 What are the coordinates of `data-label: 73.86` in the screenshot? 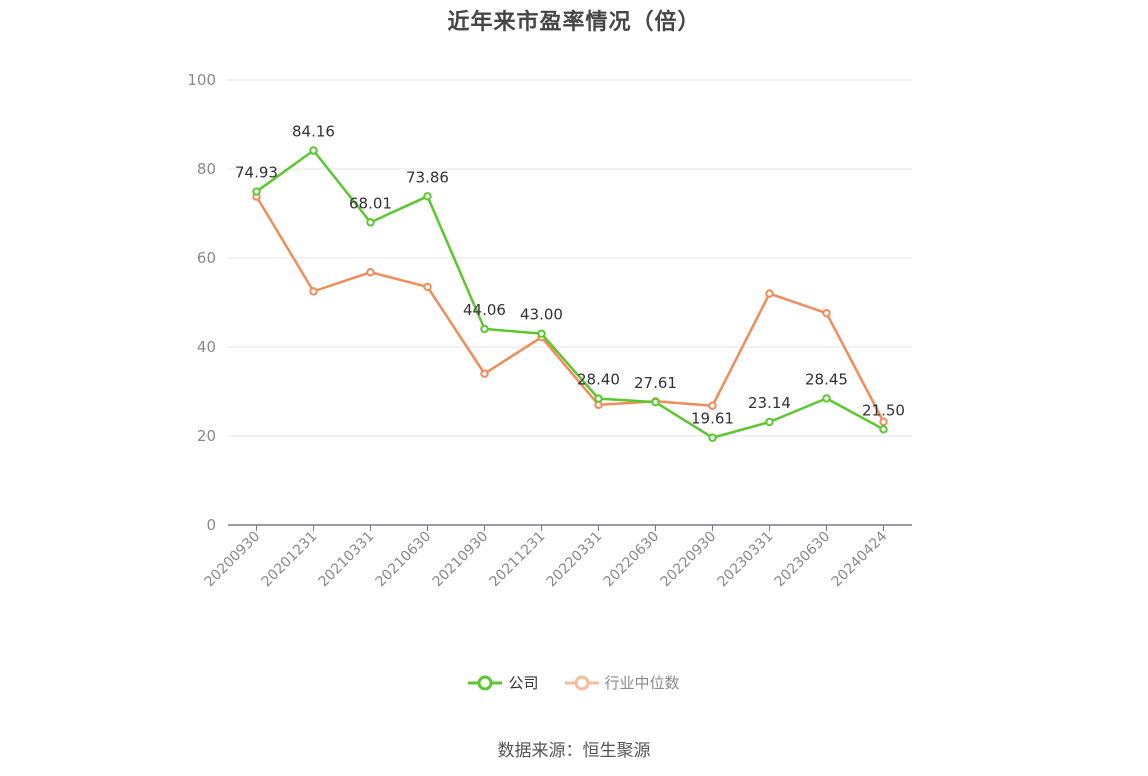 It's located at (427, 177).